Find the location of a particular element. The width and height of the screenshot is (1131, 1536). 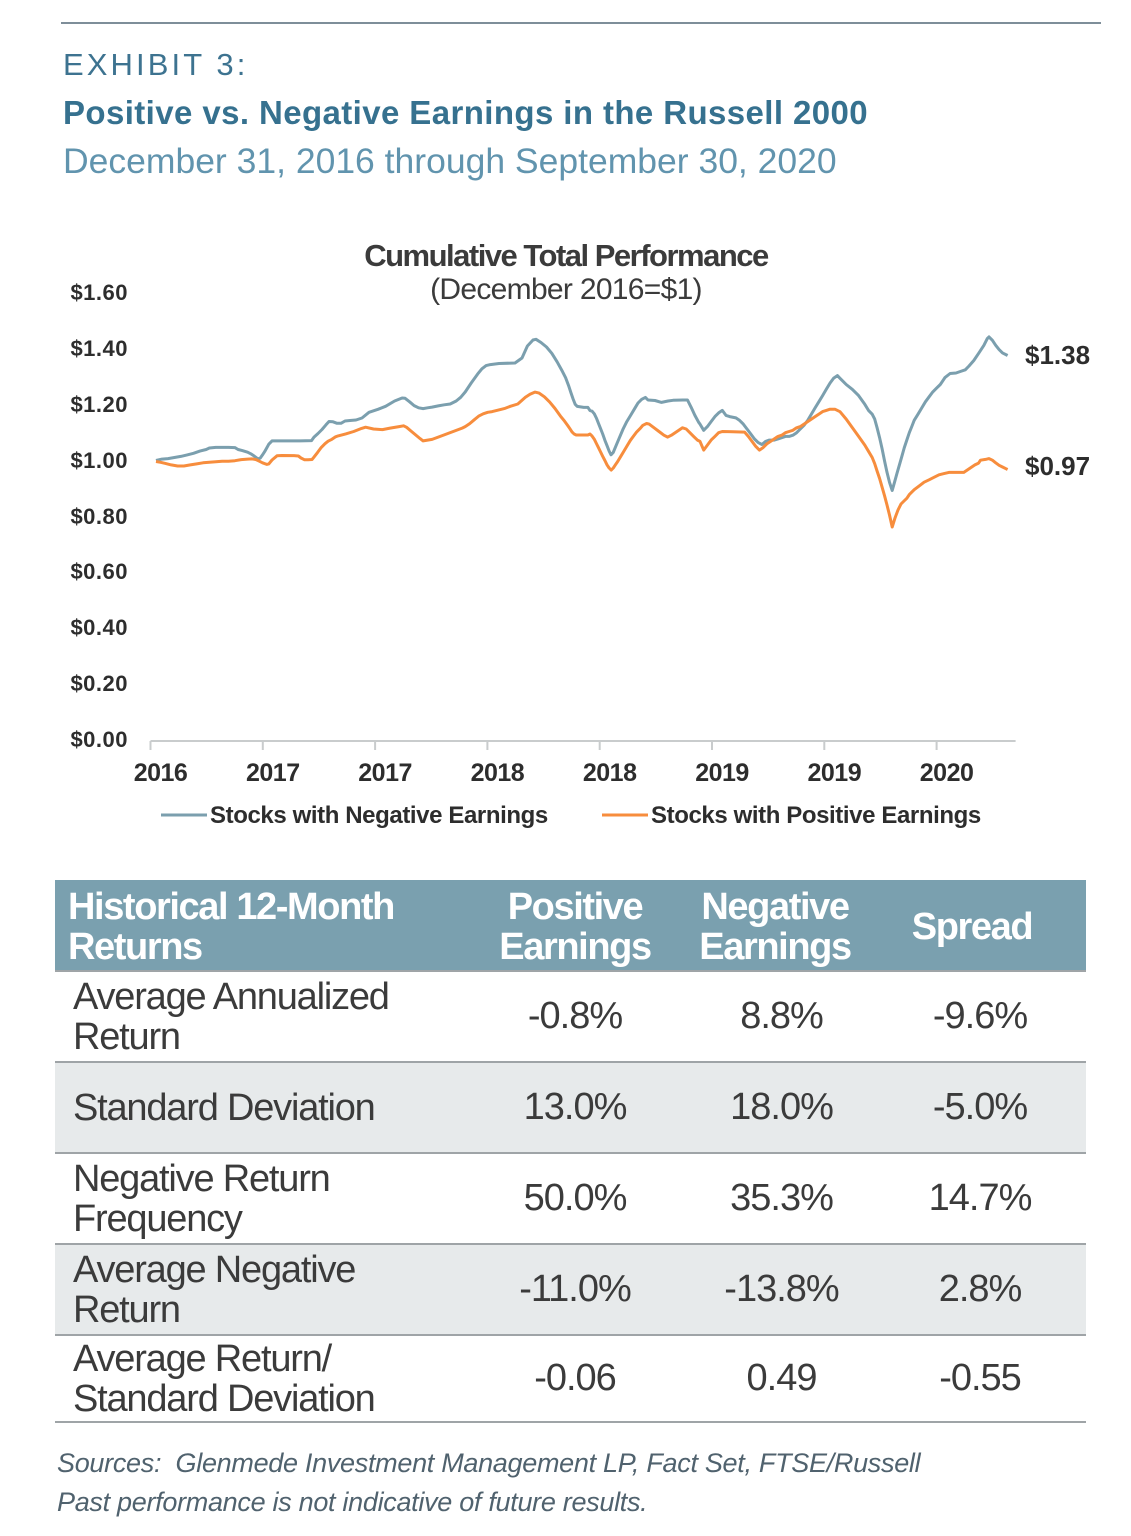

svg-text: 2016 is located at coordinates (161, 773).